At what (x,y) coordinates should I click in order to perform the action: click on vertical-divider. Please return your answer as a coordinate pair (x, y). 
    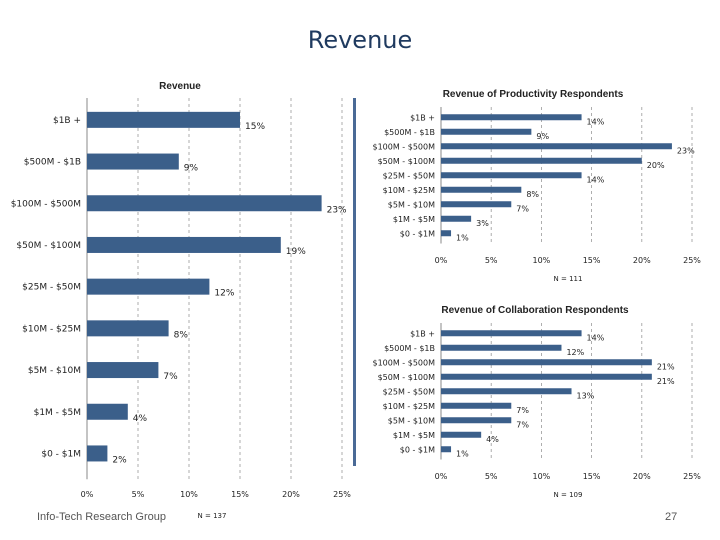
    Looking at the image, I should click on (354, 282).